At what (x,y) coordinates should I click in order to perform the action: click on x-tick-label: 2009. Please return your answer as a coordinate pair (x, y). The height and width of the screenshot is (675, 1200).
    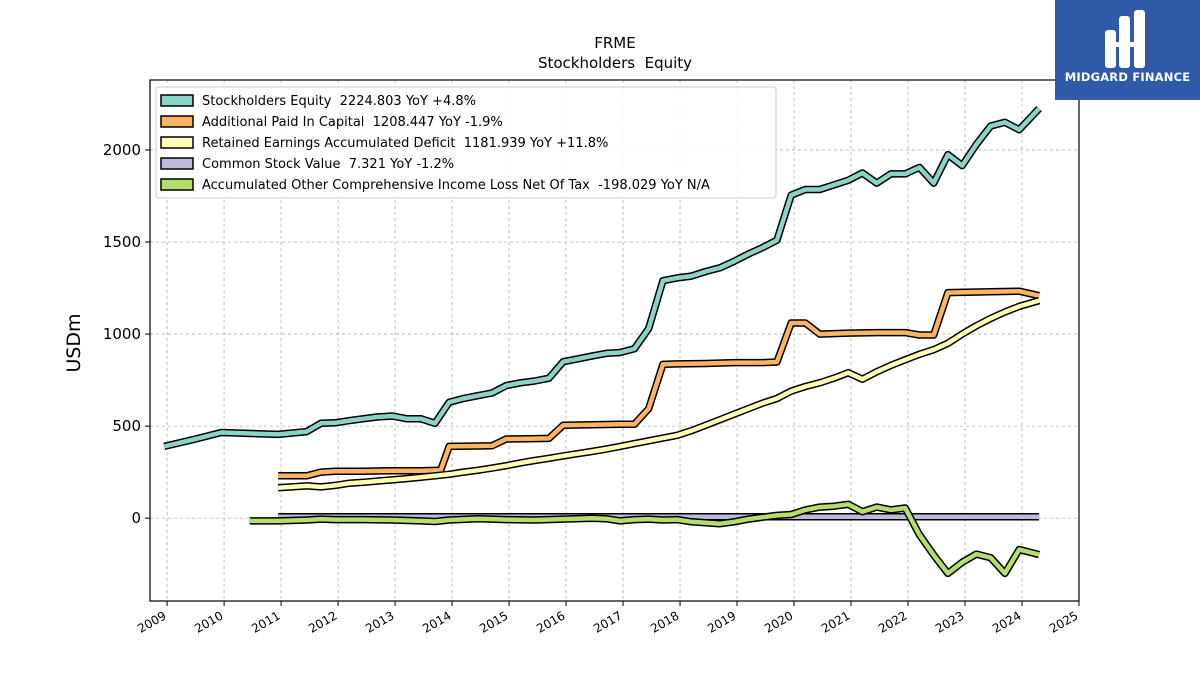
    Looking at the image, I should click on (151, 621).